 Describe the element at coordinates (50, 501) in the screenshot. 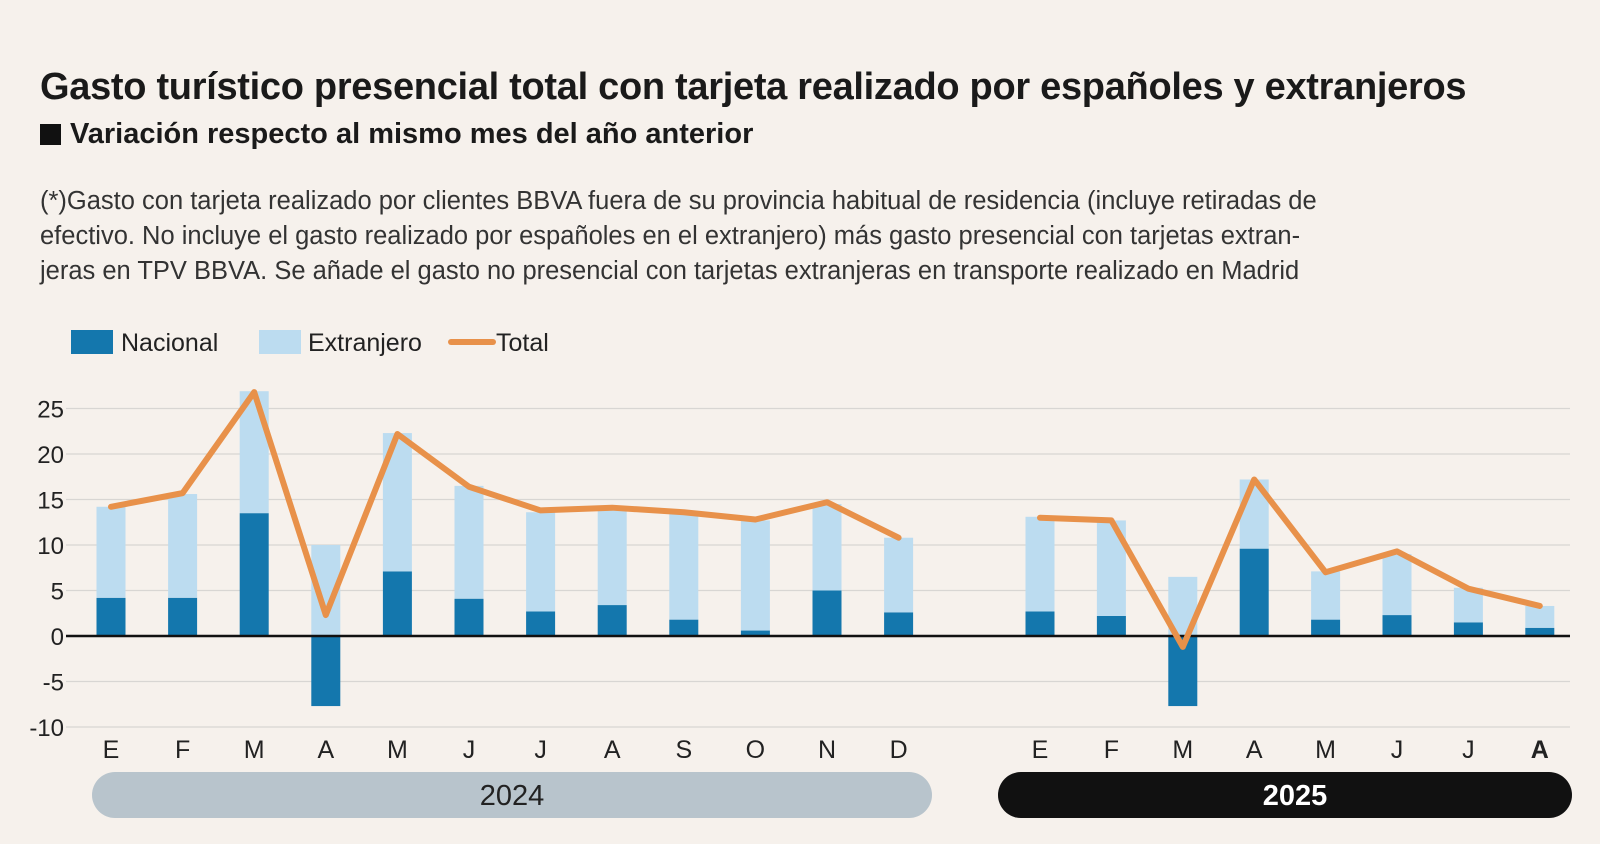

I see `y-tick-label: 15` at that location.